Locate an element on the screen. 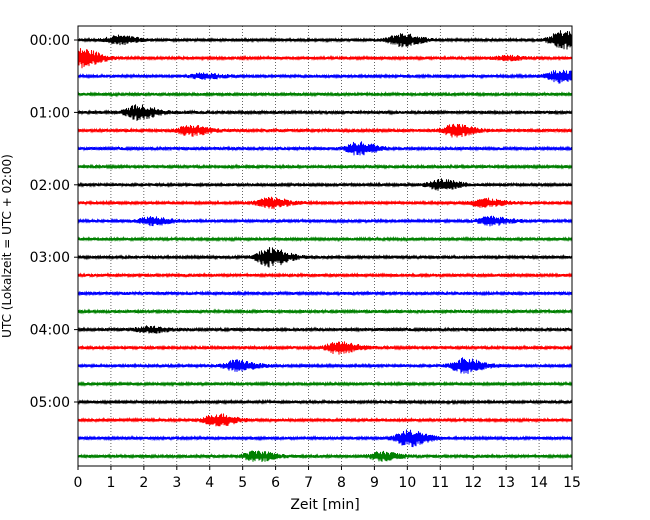 The width and height of the screenshot is (650, 520). x-axis-ticks: 0 1 2 3 4 5 6 7 8 9 10 11 12 13 14 15 is located at coordinates (327, 478).